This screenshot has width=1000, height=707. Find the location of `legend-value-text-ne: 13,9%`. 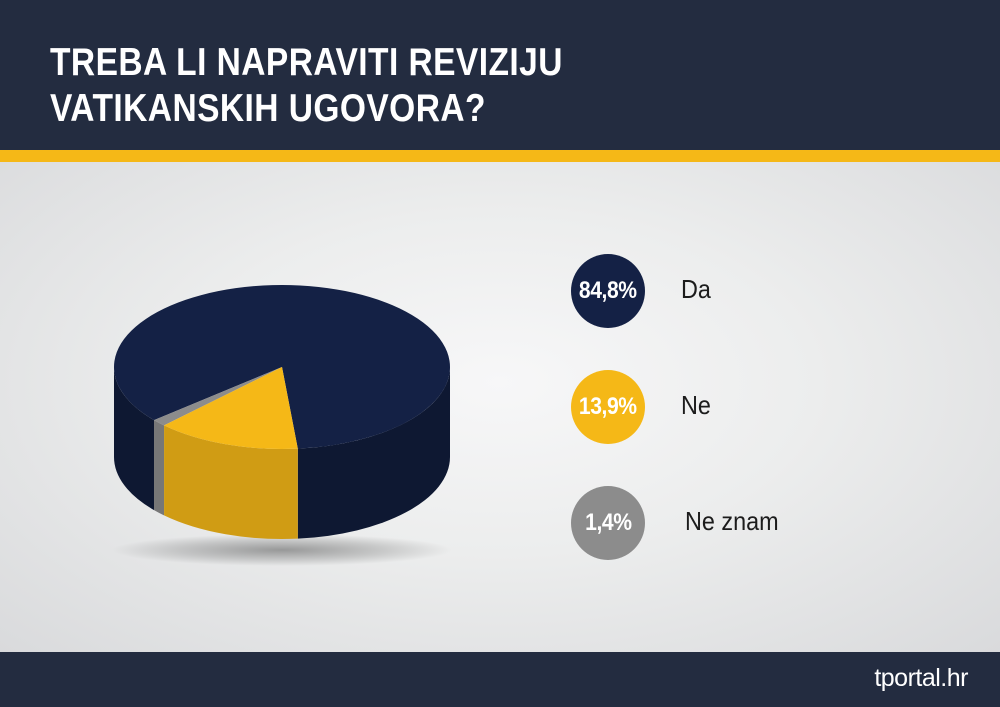

legend-value-text-ne: 13,9% is located at coordinates (608, 406).